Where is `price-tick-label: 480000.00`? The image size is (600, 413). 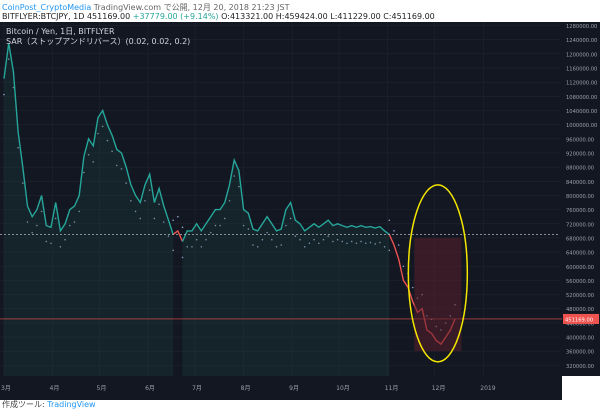 price-tick-label: 480000.00 is located at coordinates (580, 310).